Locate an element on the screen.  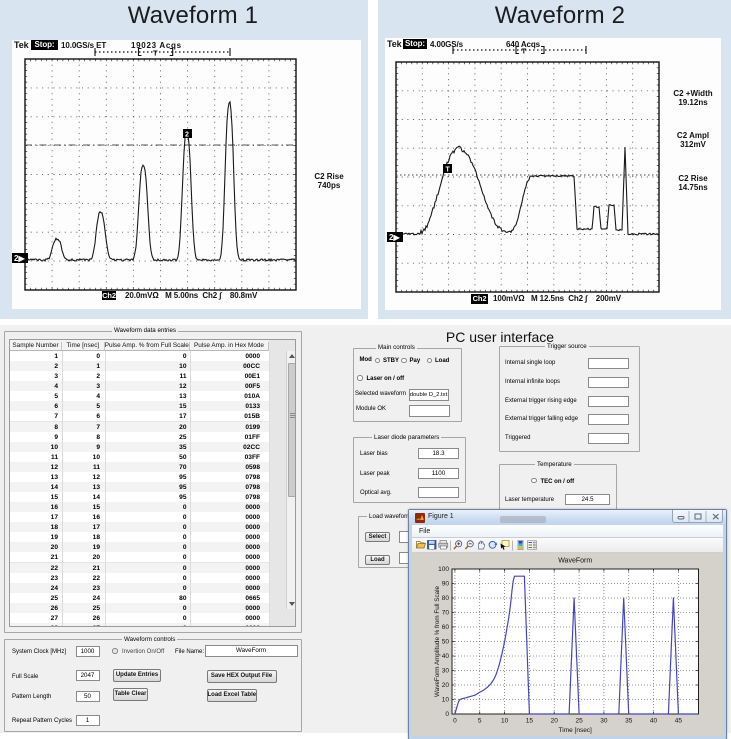
svg-text: 100 is located at coordinates (443, 569).